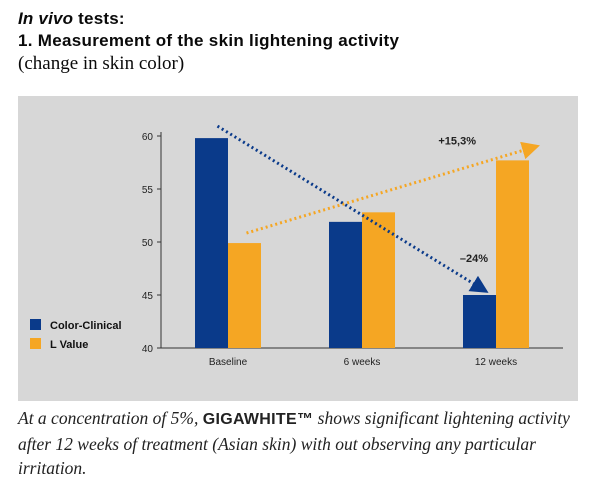 Image resolution: width=599 pixels, height=486 pixels. What do you see at coordinates (345, 284) in the screenshot?
I see `bar-color-clinical-6-weeks` at bounding box center [345, 284].